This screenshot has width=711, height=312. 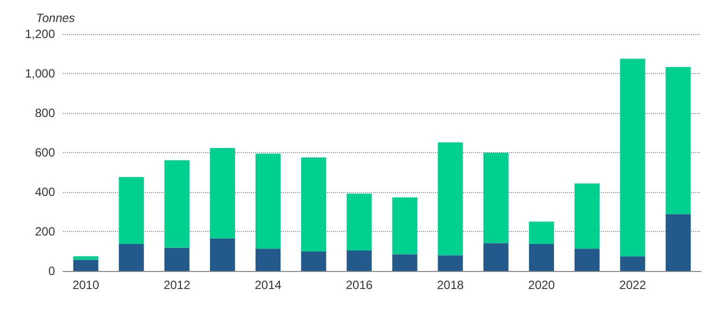 What do you see at coordinates (45, 113) in the screenshot?
I see `y-tick-label: 800` at bounding box center [45, 113].